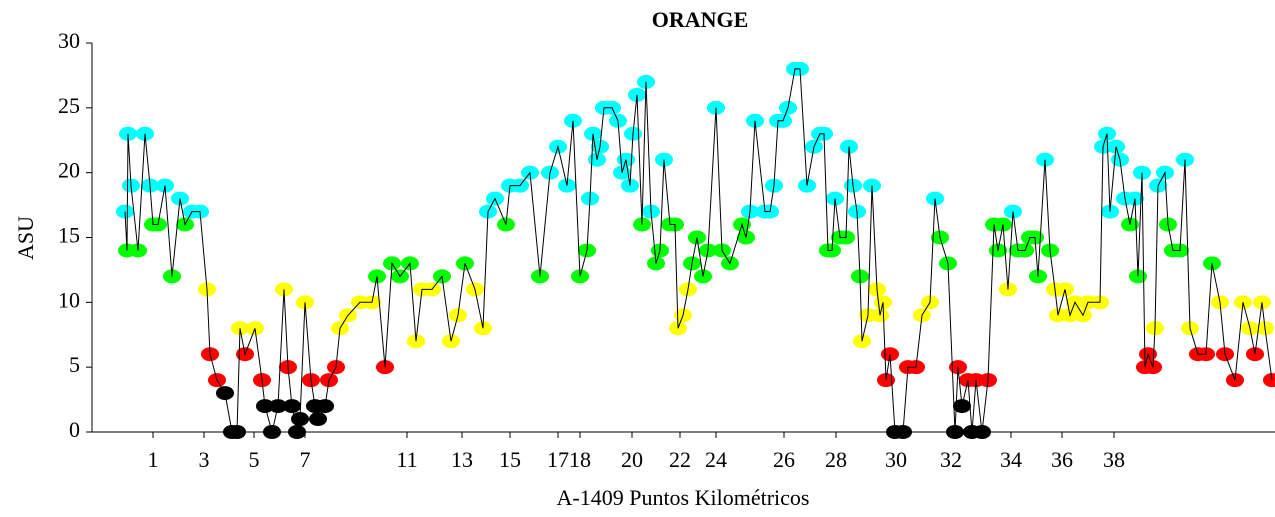  What do you see at coordinates (69, 299) in the screenshot?
I see `y-tick-label: 10` at bounding box center [69, 299].